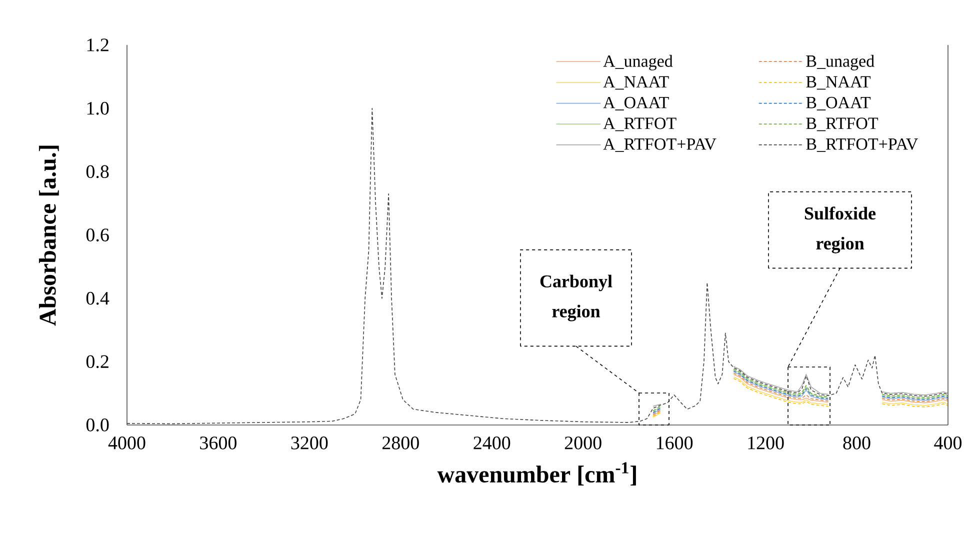 This screenshot has height=533, width=974. Describe the element at coordinates (97, 45) in the screenshot. I see `y-tick-label: 1.2` at that location.